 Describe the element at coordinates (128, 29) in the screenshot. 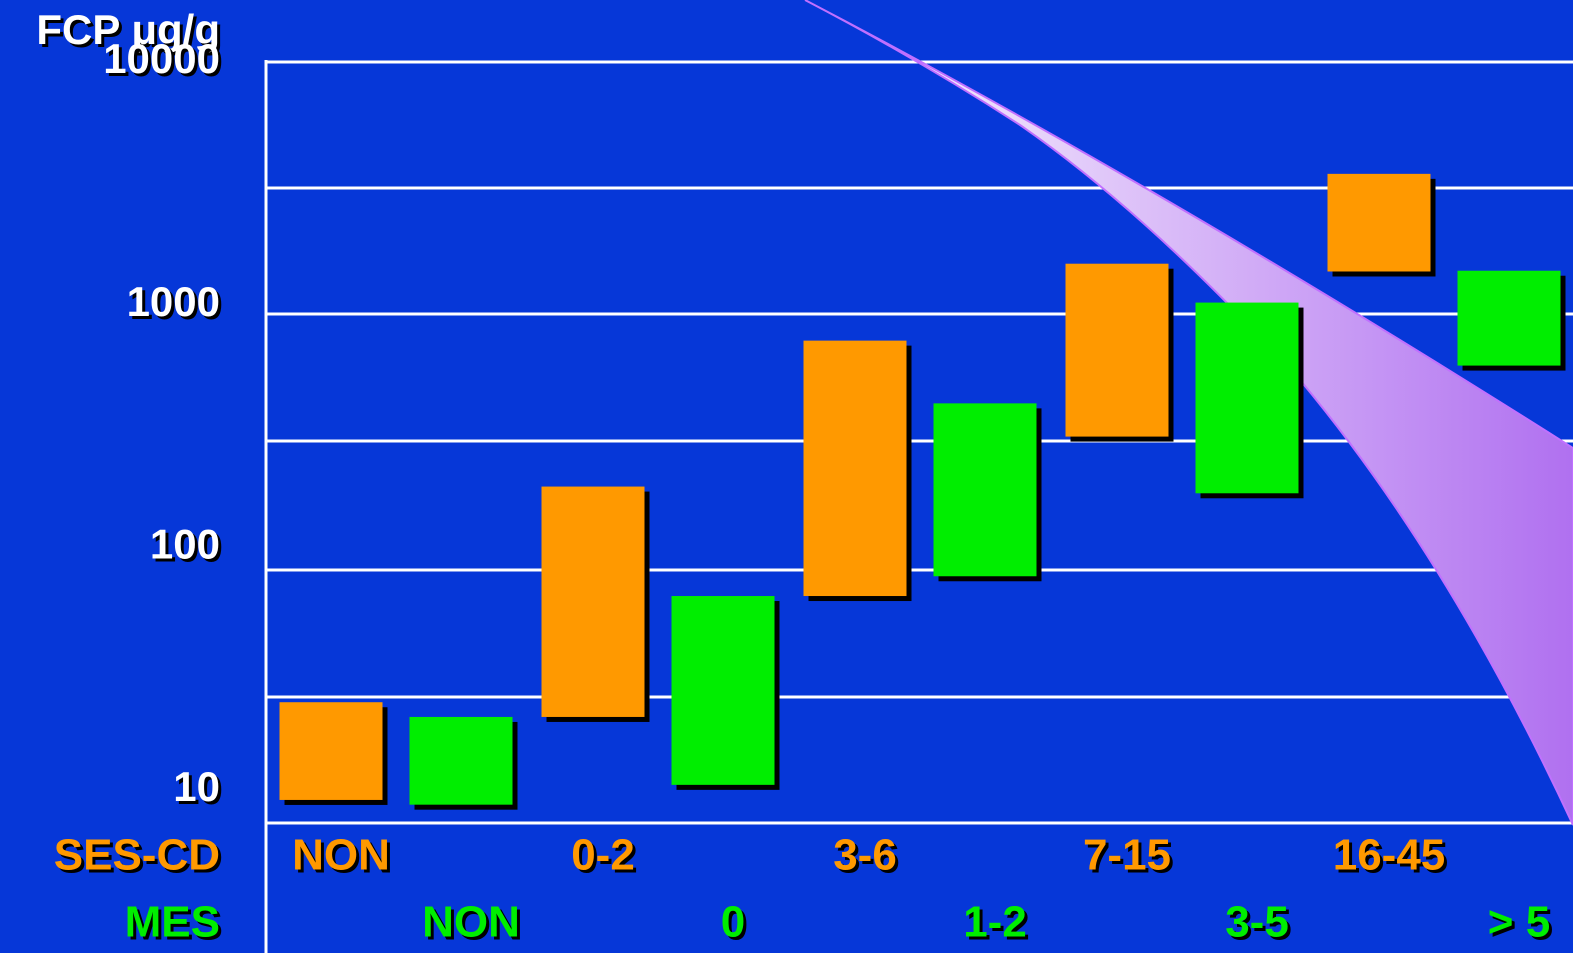

I see `y-axis-title: FCP μg/g` at that location.